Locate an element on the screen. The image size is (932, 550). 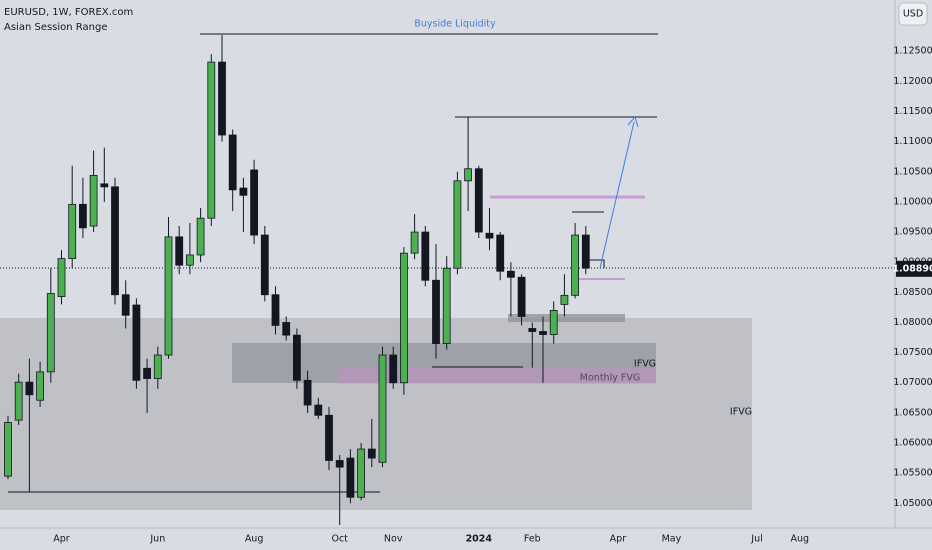
annotation: Monthly FVG is located at coordinates (610, 378).